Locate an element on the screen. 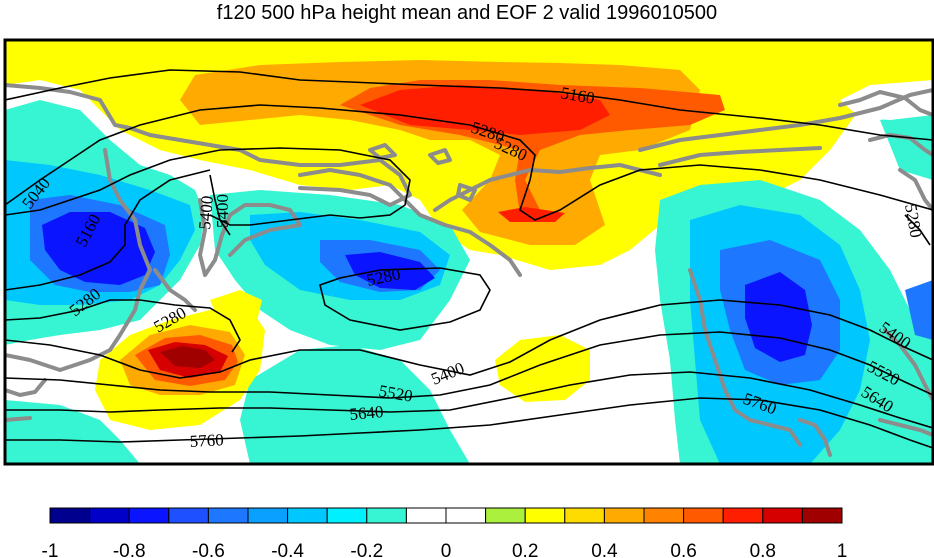  shade-cyan-sw is located at coordinates (72, 432).